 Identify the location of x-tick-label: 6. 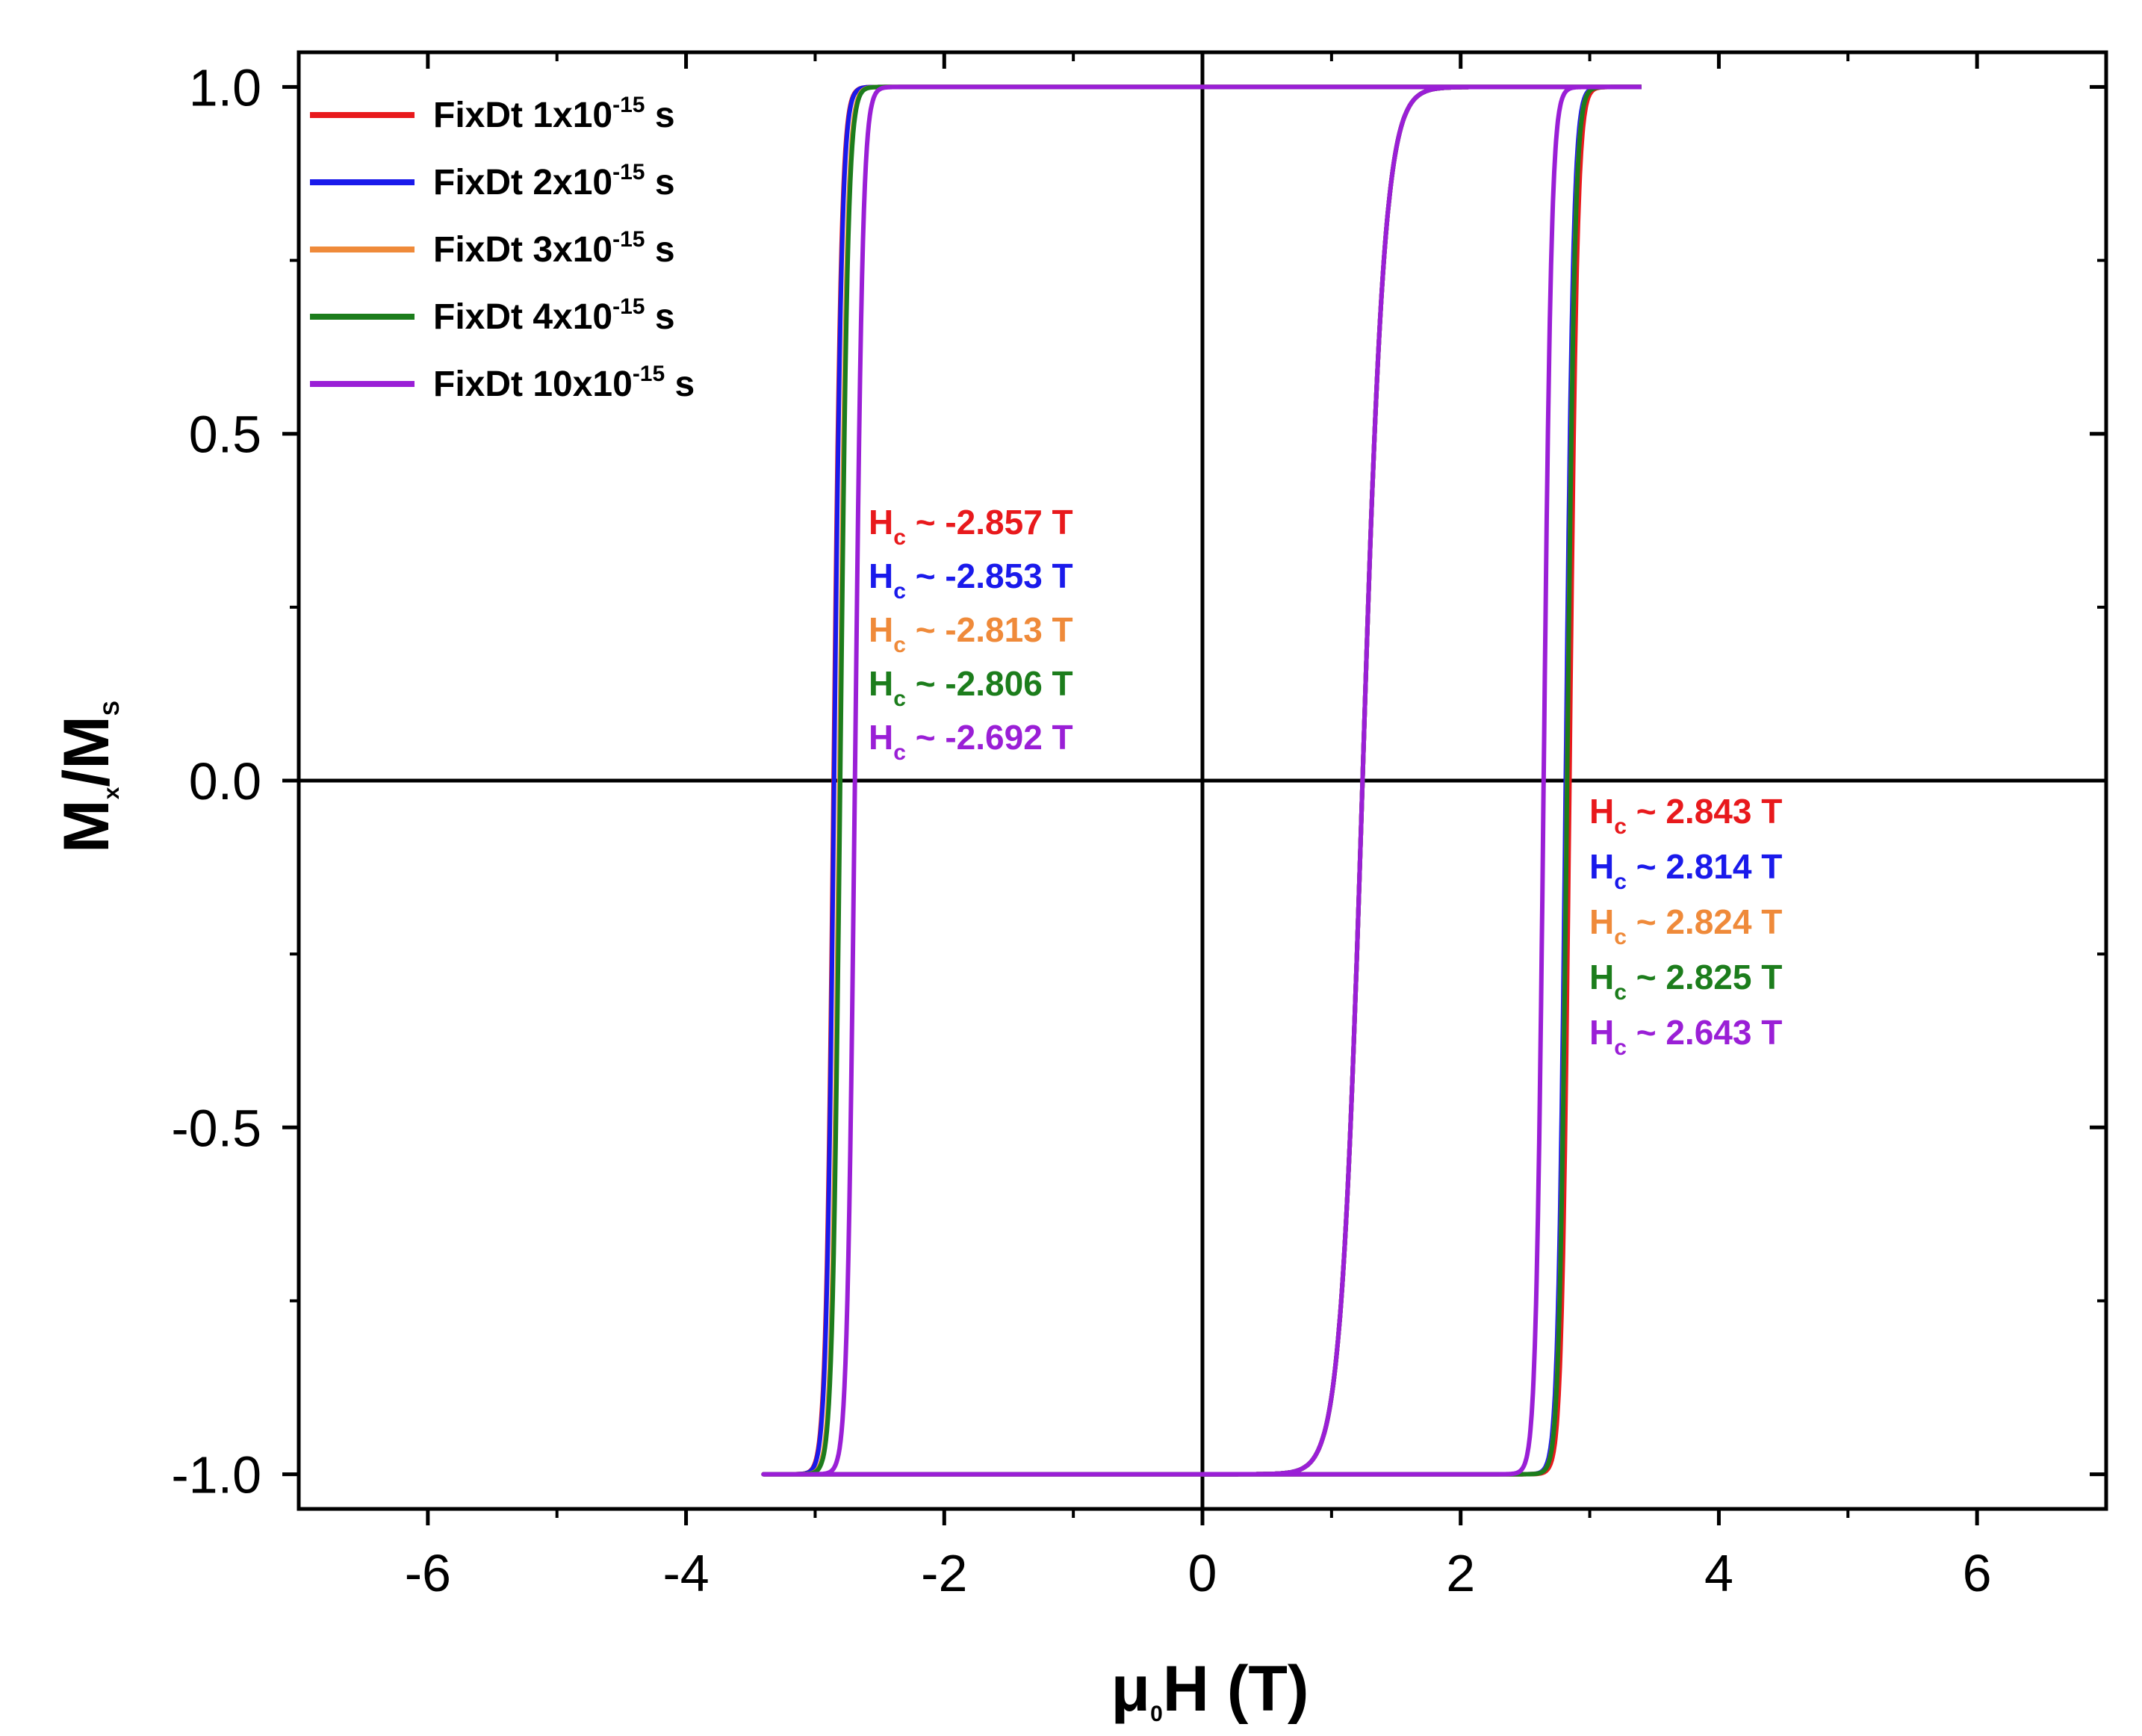
(1977, 1573).